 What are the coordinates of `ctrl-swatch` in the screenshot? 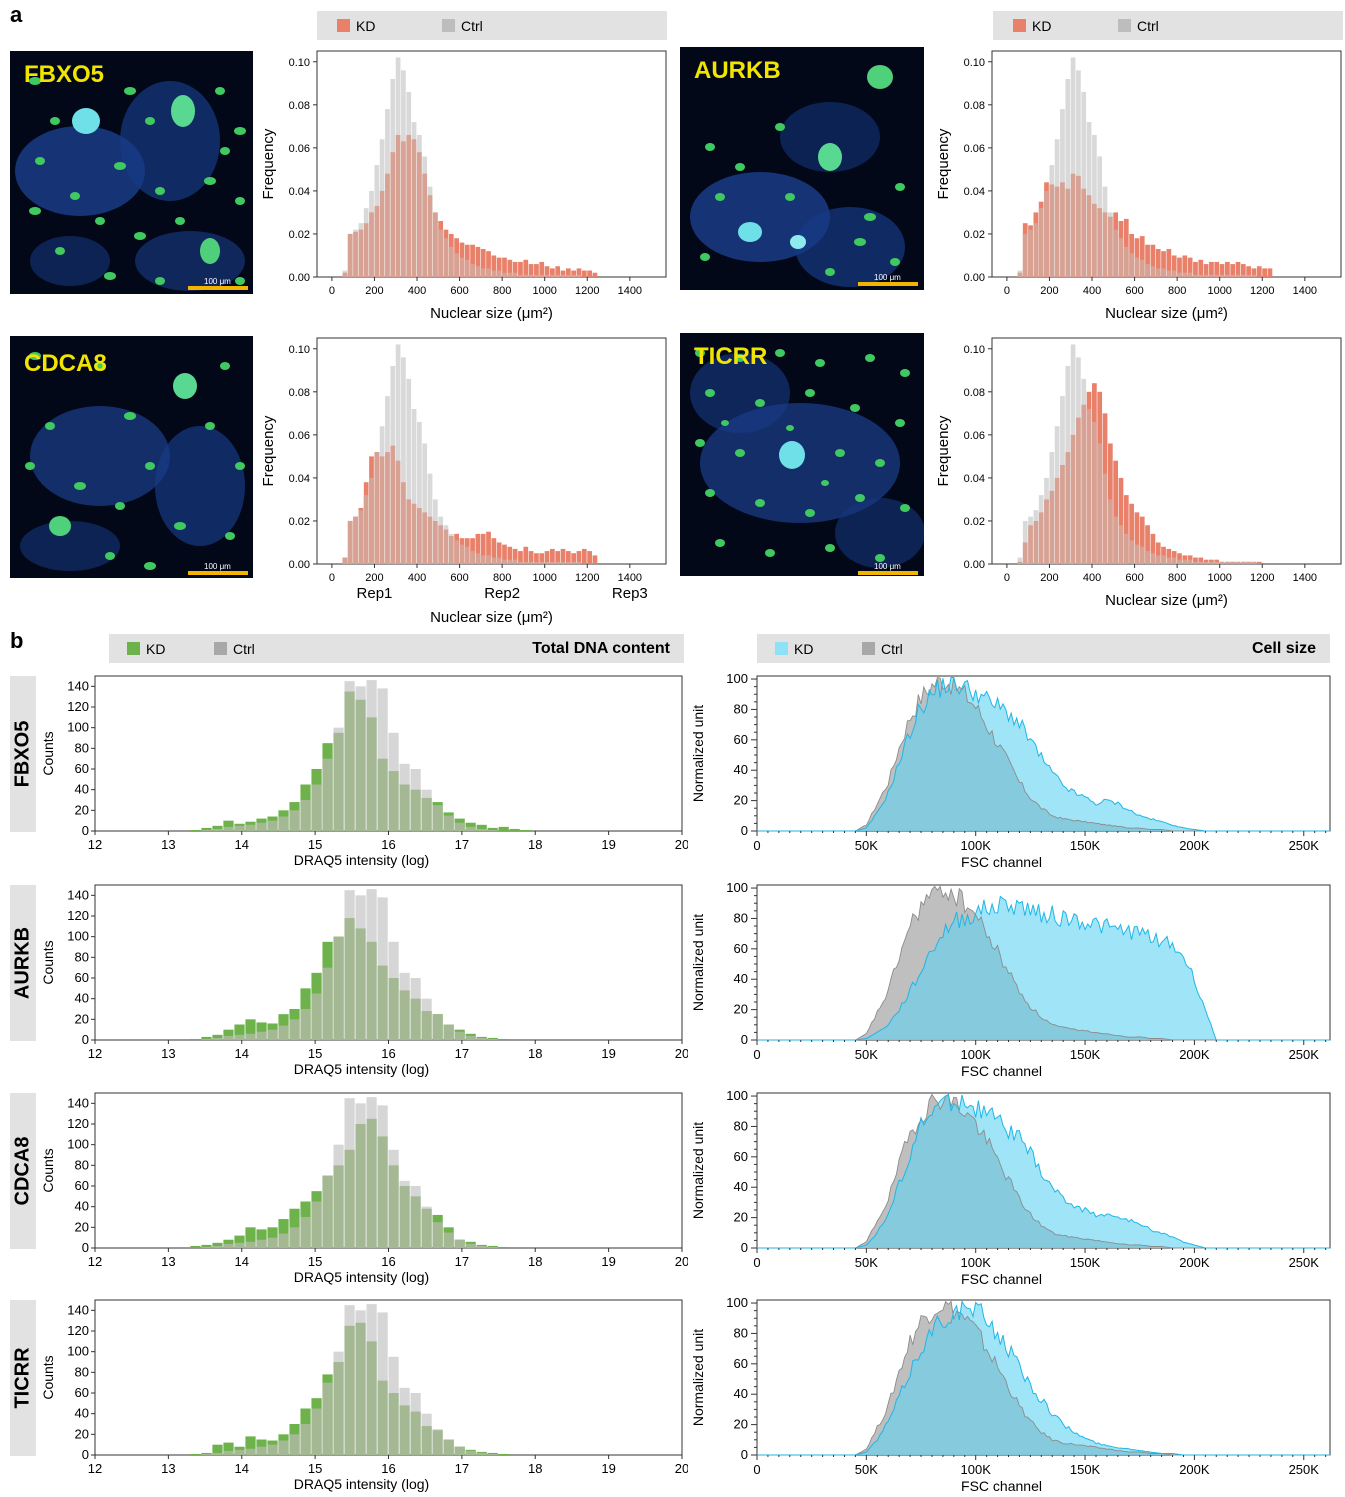 It's located at (868, 648).